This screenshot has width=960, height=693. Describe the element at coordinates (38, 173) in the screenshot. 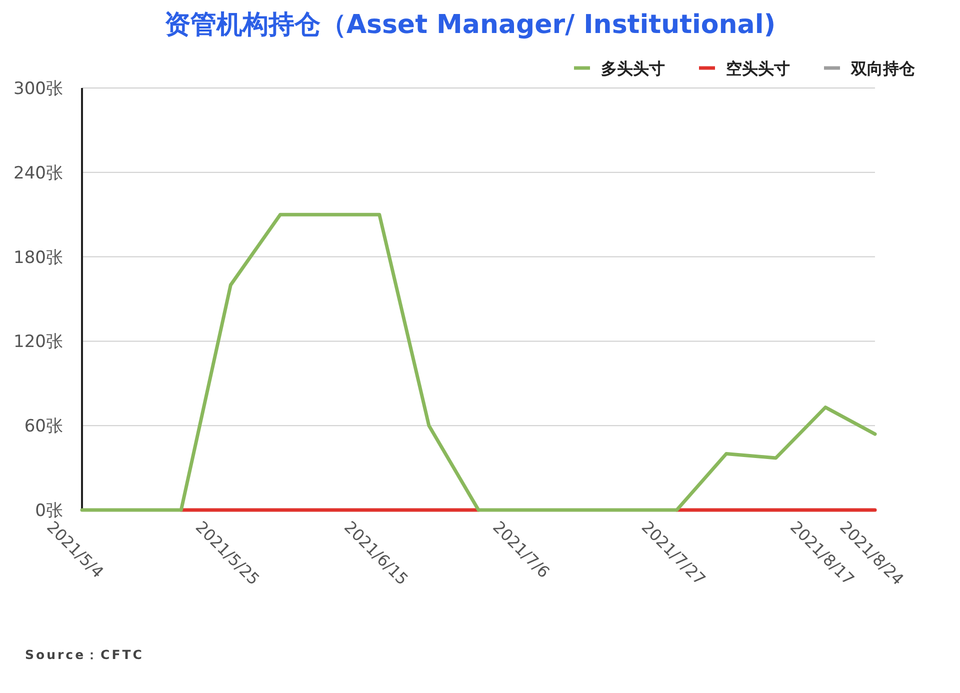

I see `y-tick-label: 240张` at that location.